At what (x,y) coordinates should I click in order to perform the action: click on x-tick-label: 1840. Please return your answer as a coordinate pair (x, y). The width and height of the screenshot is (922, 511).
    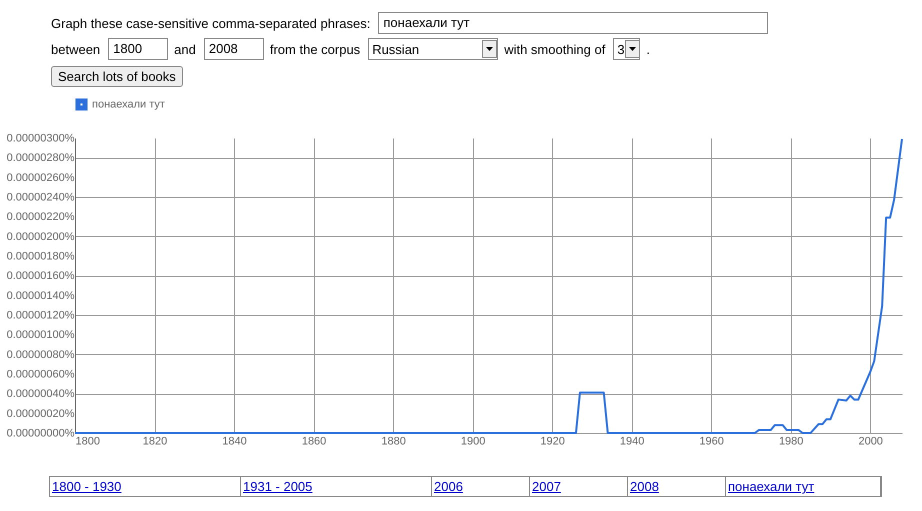
    Looking at the image, I should click on (234, 442).